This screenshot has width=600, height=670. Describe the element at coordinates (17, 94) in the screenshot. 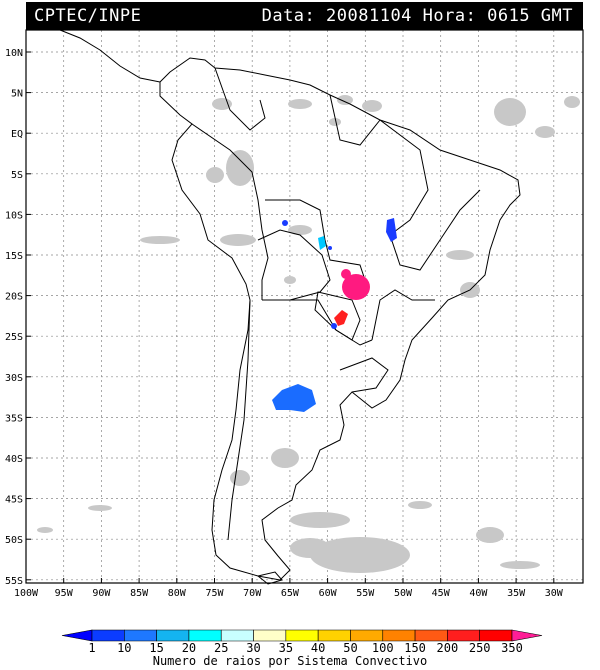

I see `lat-label: 5N` at that location.